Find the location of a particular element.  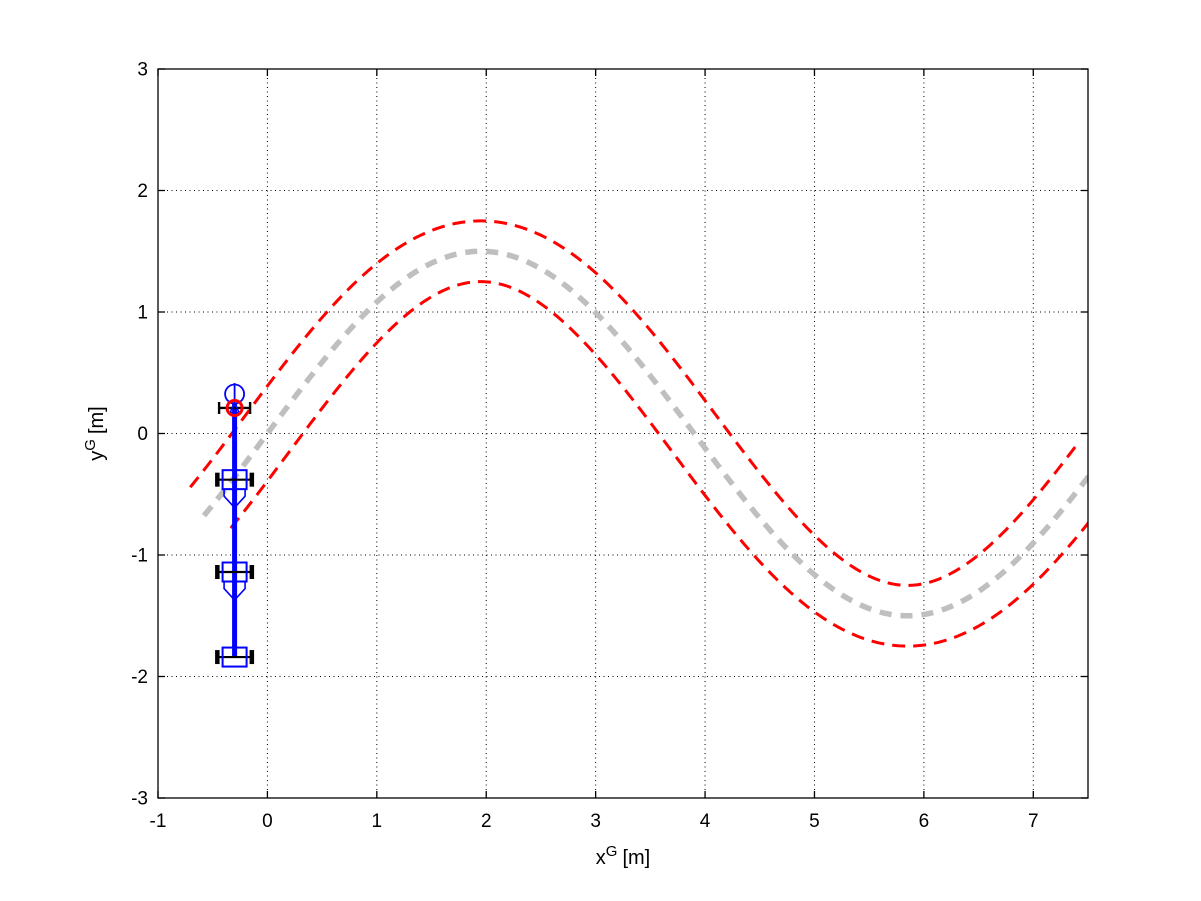

y-tick-label: -3 is located at coordinates (139, 799).